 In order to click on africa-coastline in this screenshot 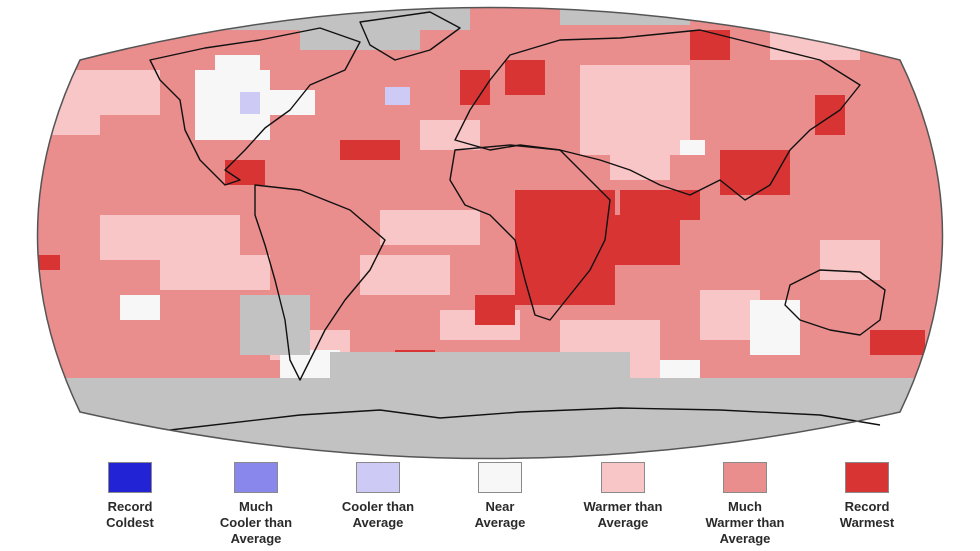, I will do `click(530, 232)`.